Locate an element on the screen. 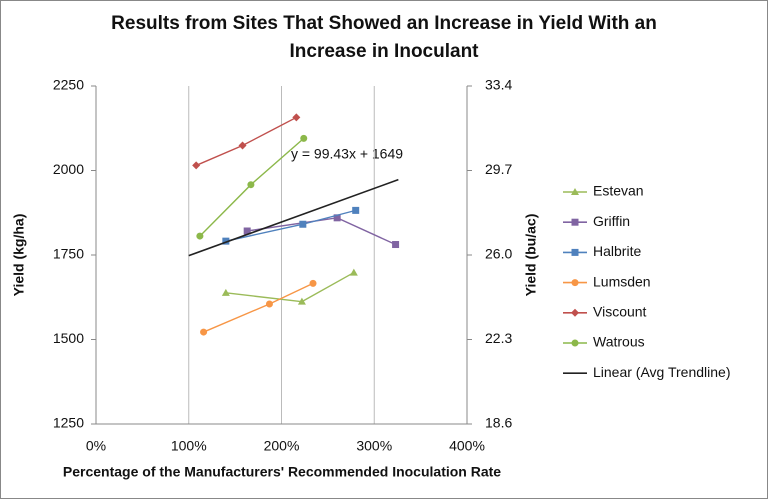 Image resolution: width=768 pixels, height=499 pixels. legend-label: Estevan is located at coordinates (618, 191).